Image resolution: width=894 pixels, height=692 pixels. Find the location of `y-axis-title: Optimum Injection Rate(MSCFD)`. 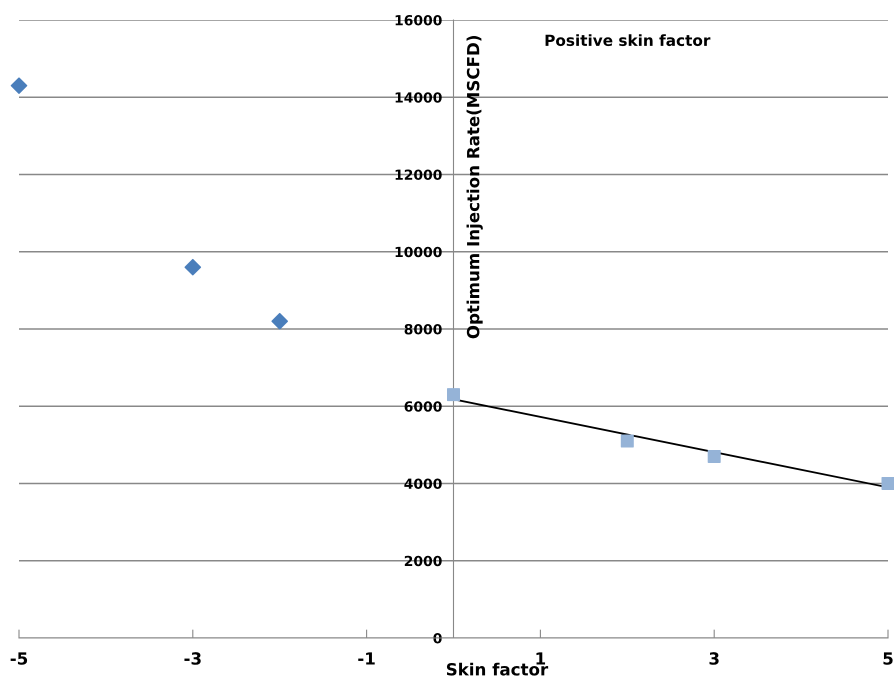

y-axis-title: Optimum Injection Rate(MSCFD) is located at coordinates (474, 187).